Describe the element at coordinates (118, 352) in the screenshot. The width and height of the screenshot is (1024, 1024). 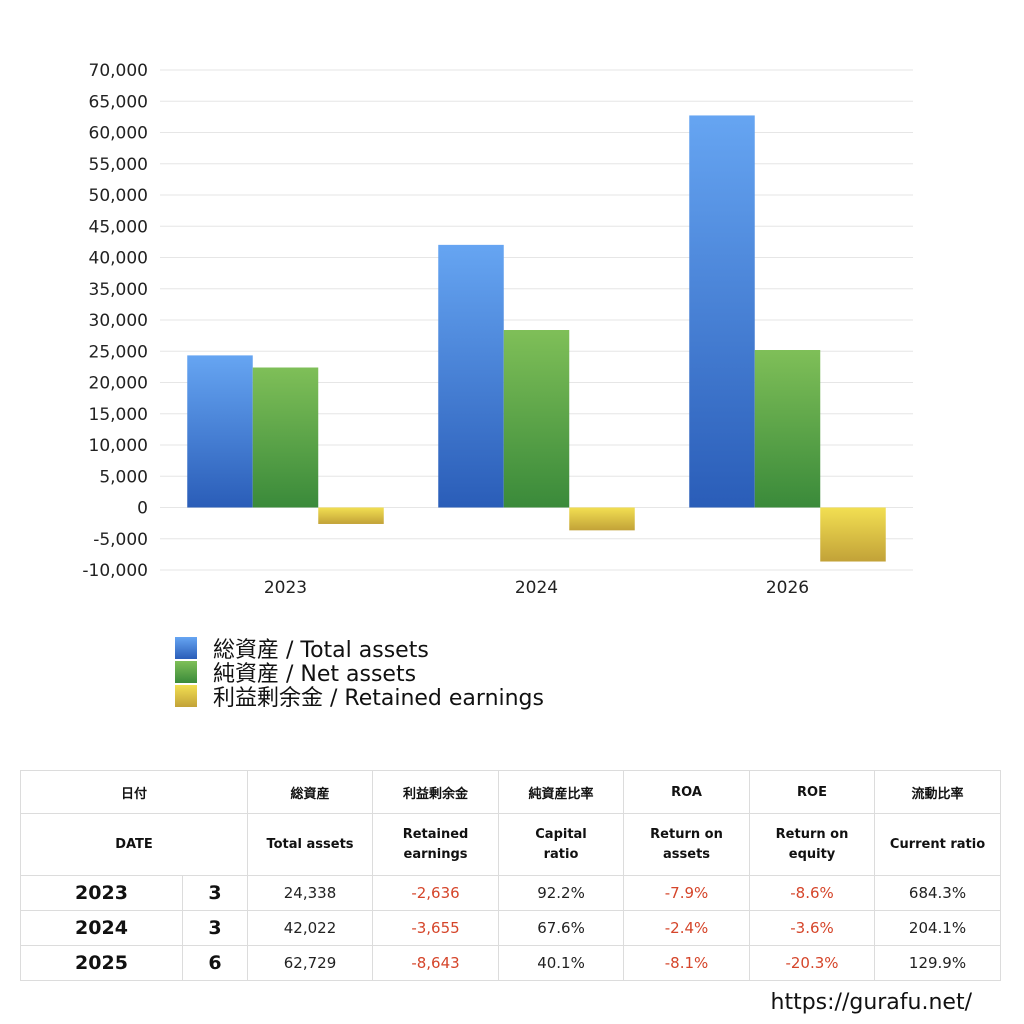
I see `y-tick-label: 25,000` at that location.